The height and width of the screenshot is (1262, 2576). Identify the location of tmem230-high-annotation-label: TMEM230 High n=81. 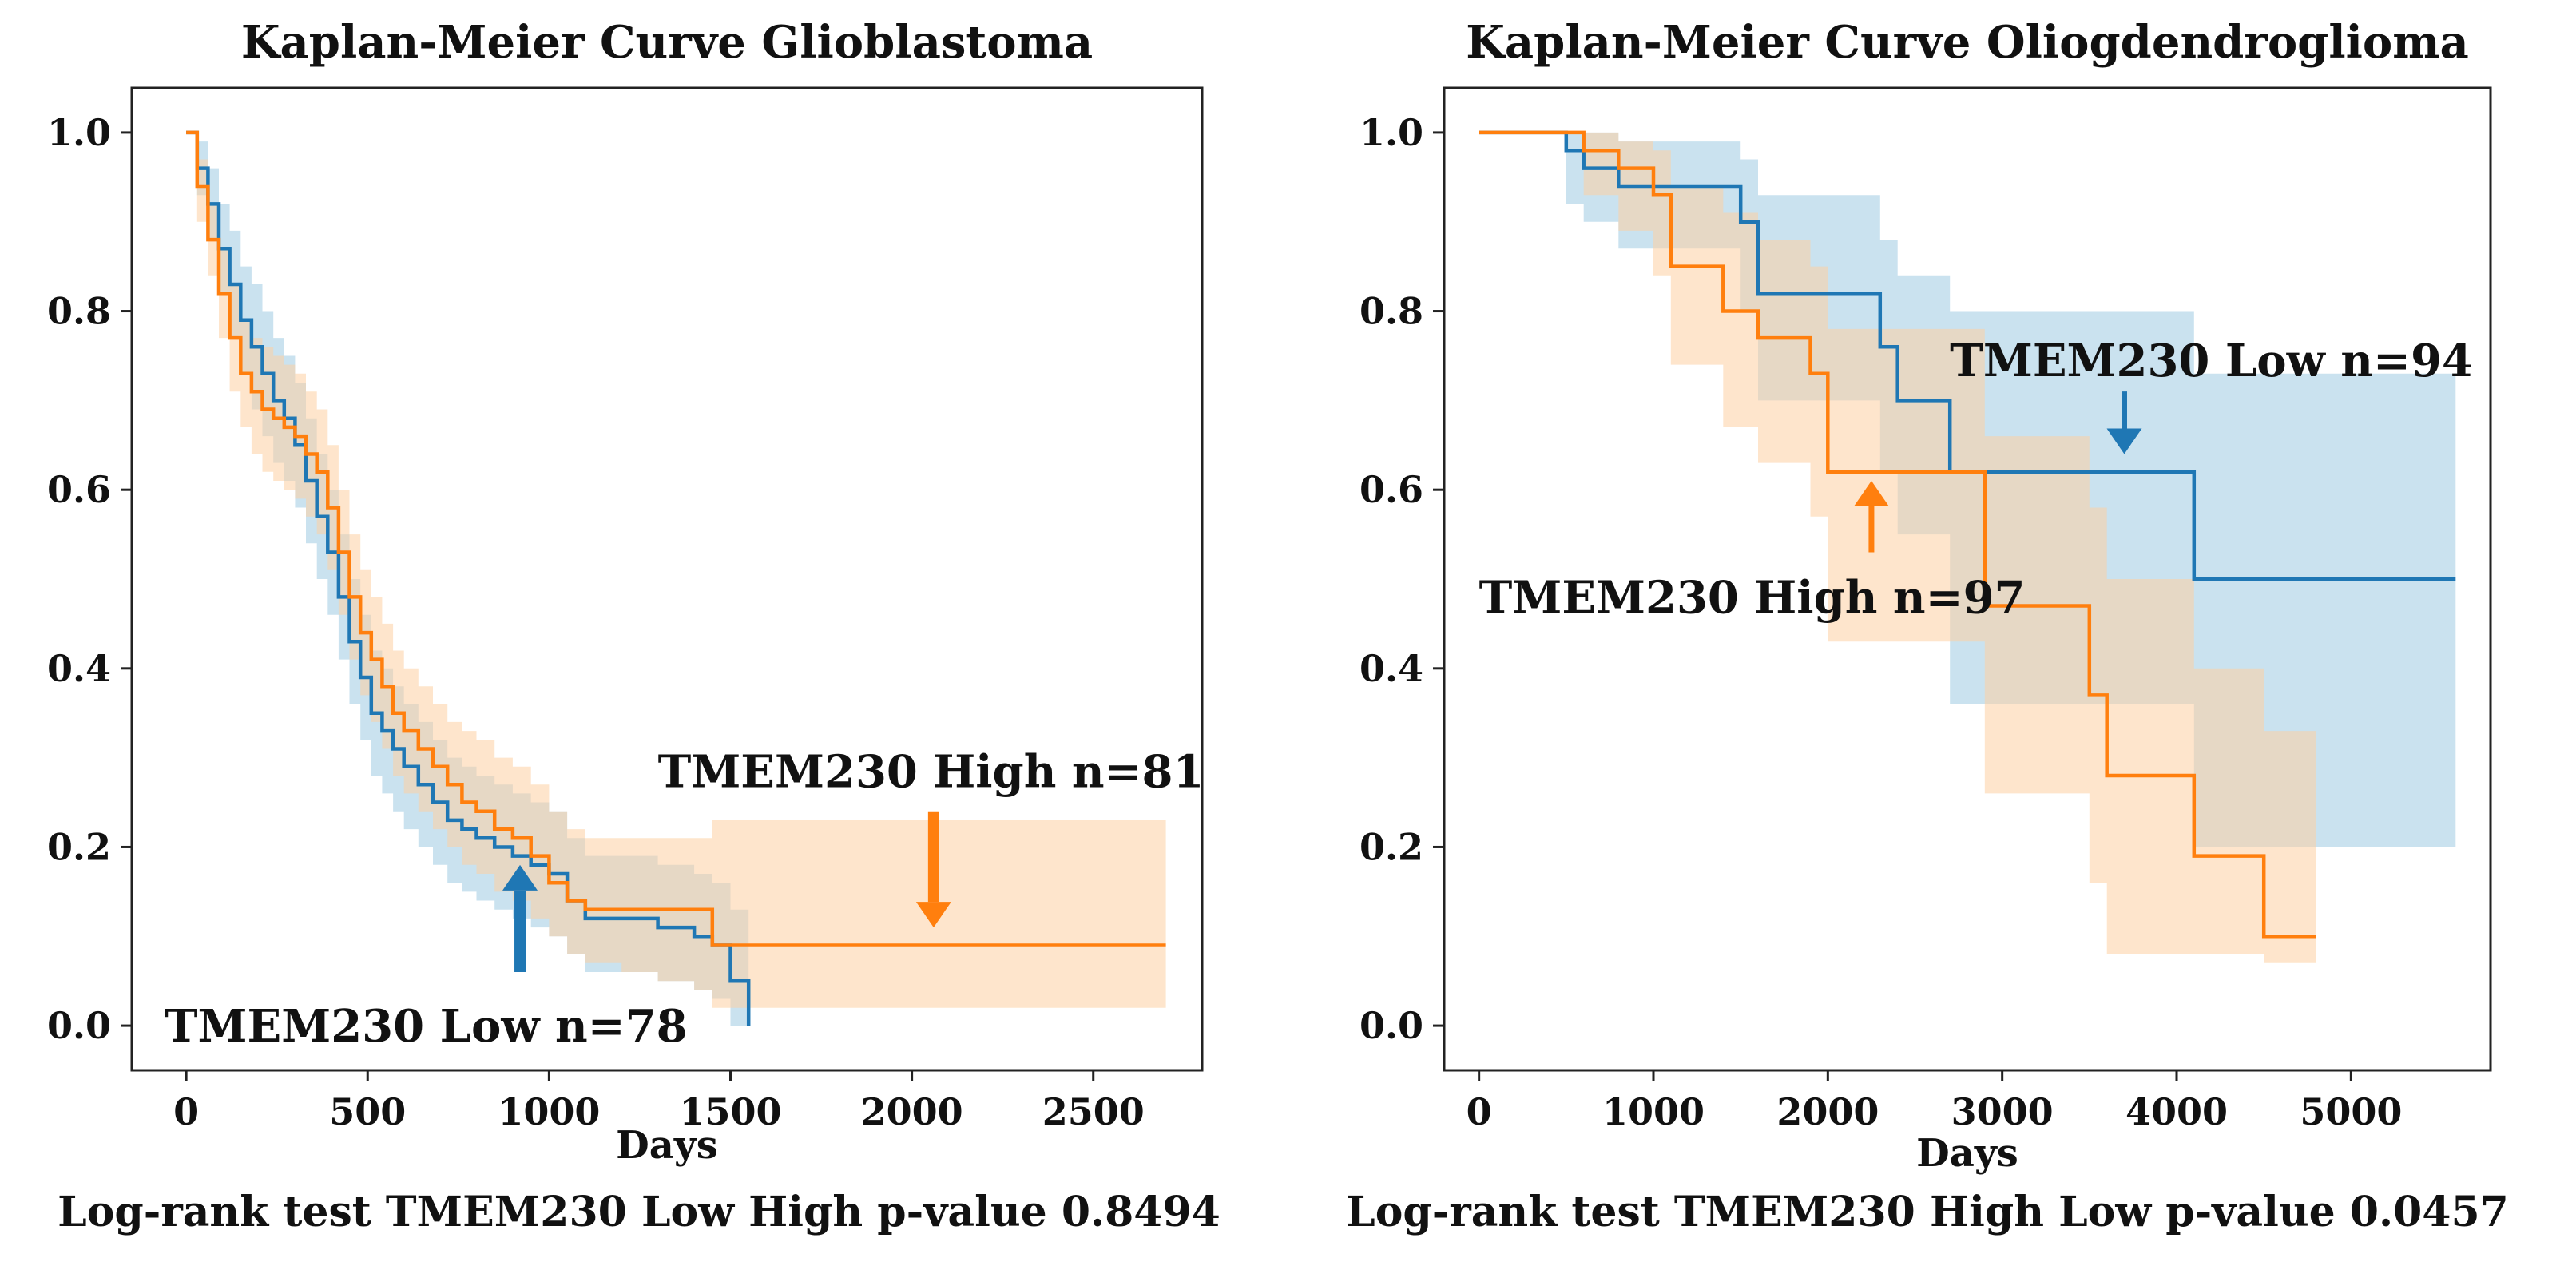
(931, 771).